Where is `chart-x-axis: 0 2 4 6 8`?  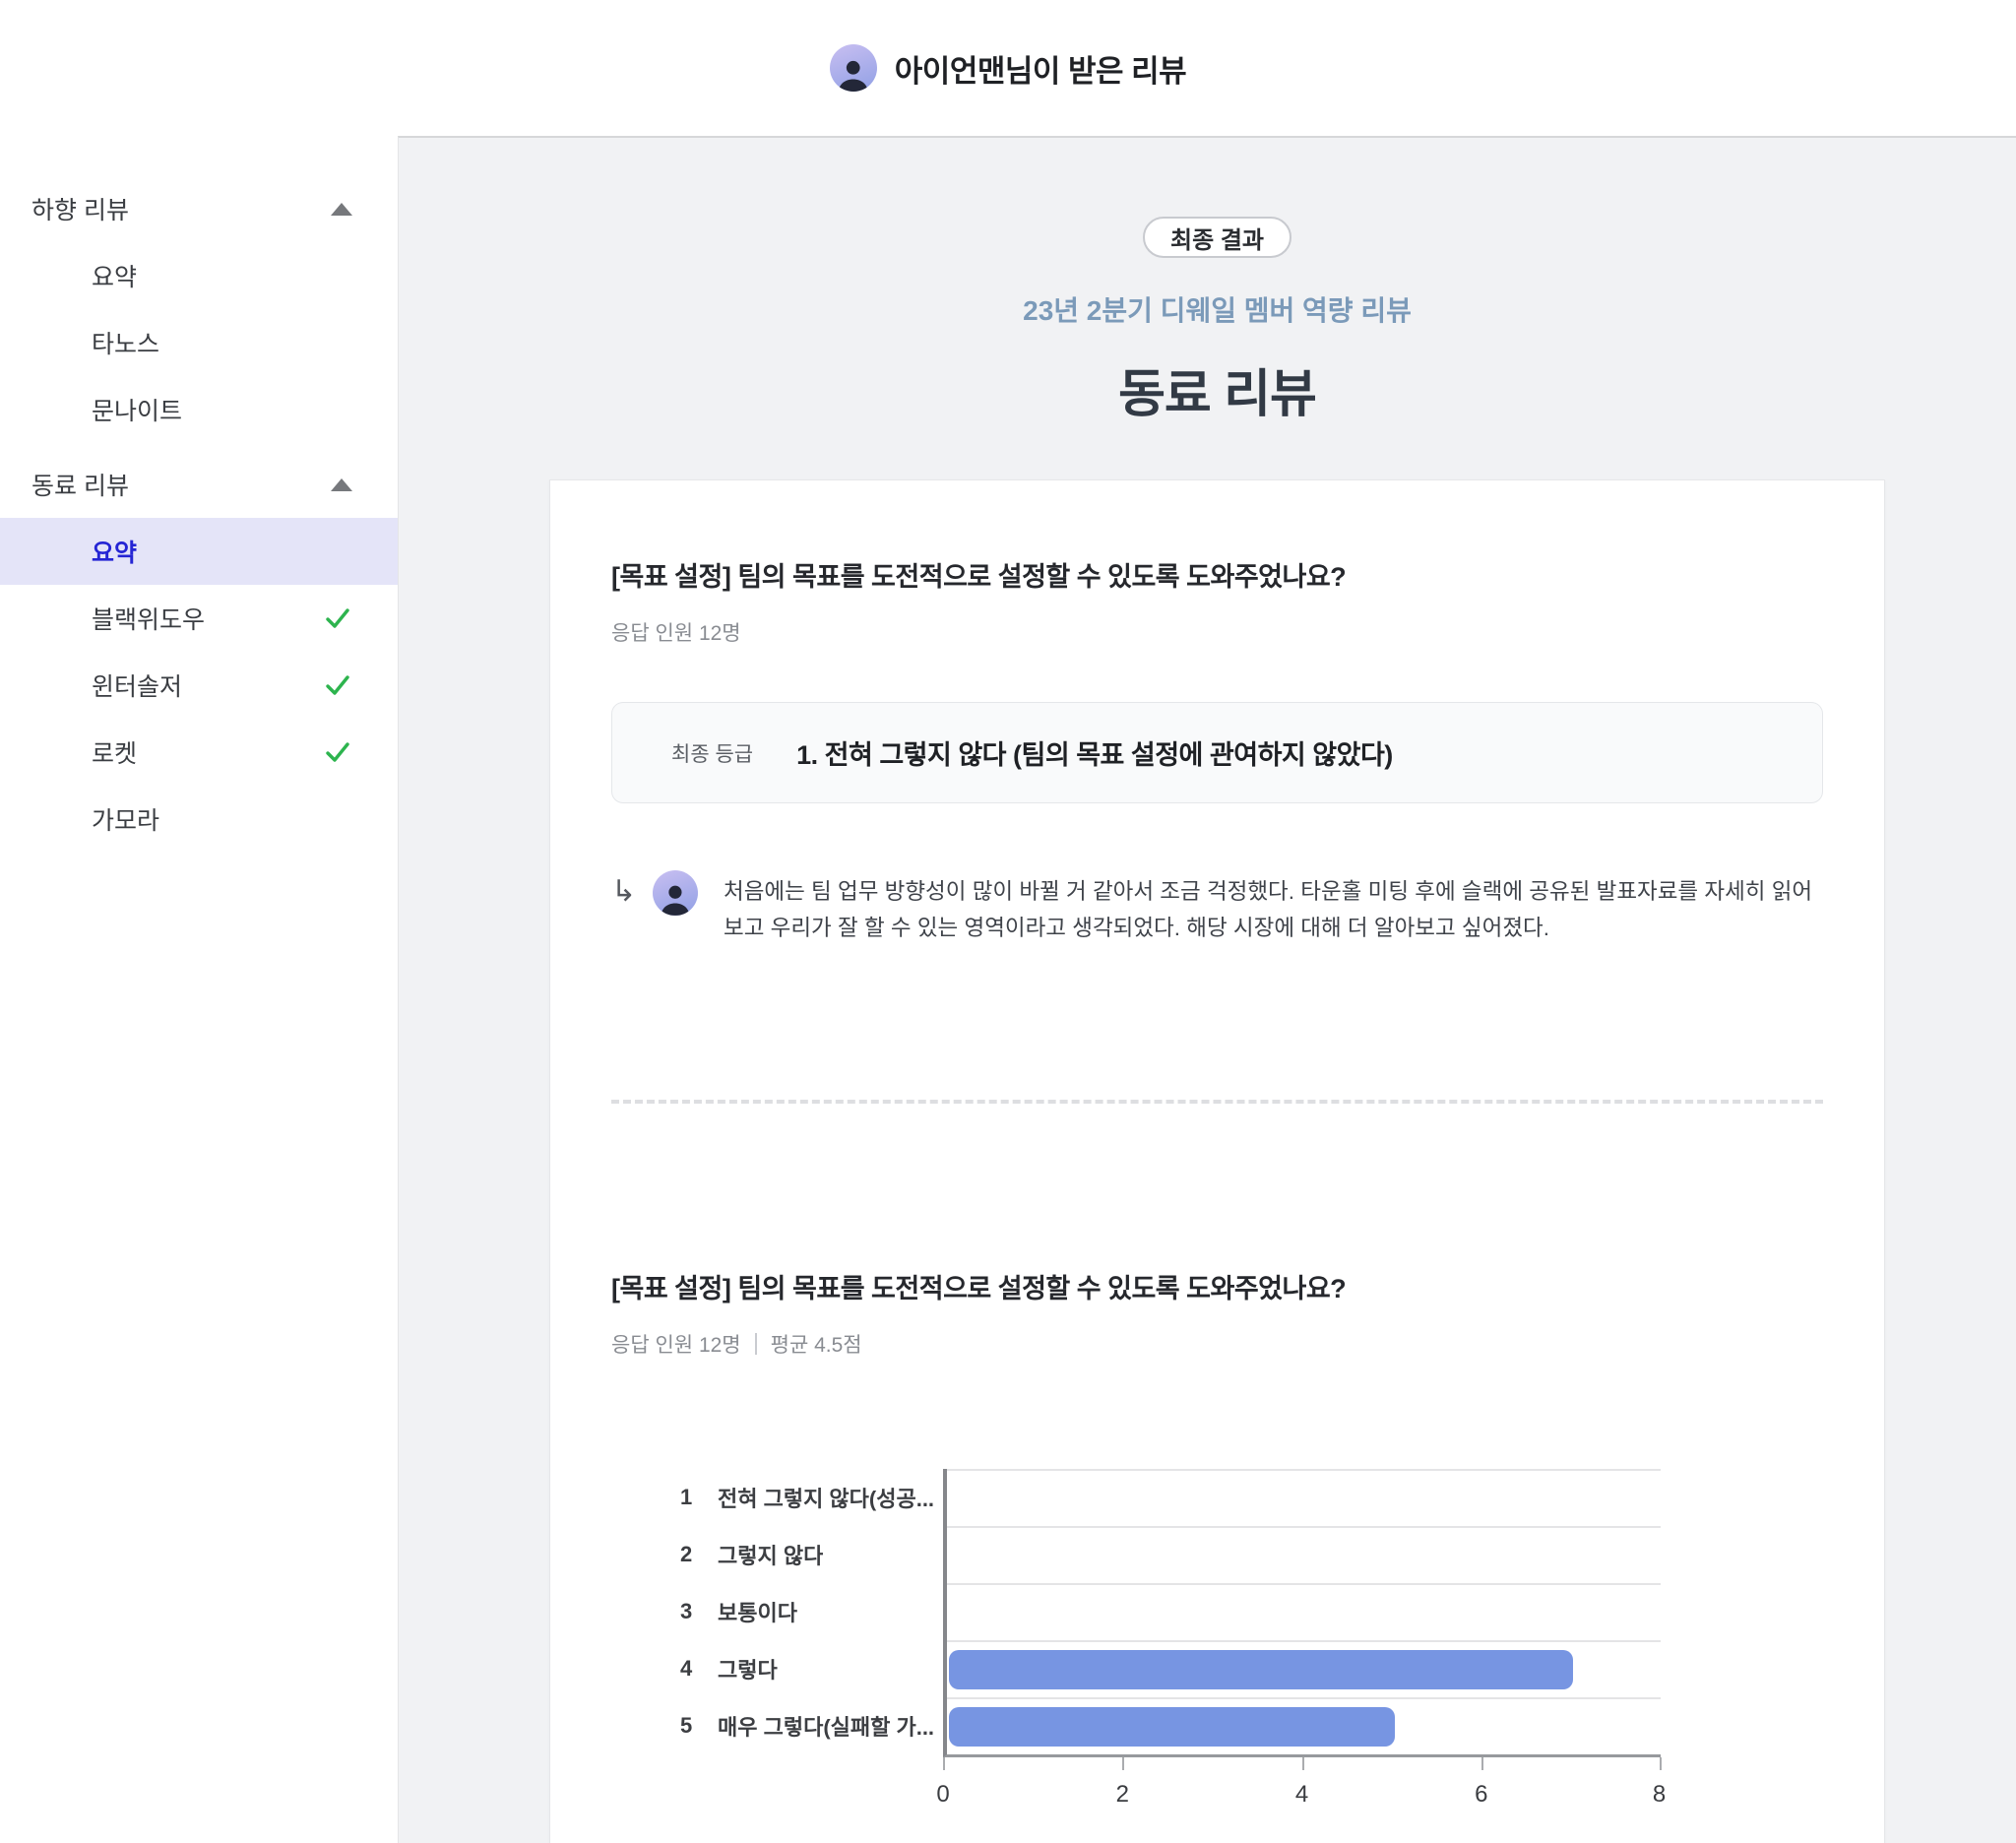 chart-x-axis: 0 2 4 6 8 is located at coordinates (1301, 1786).